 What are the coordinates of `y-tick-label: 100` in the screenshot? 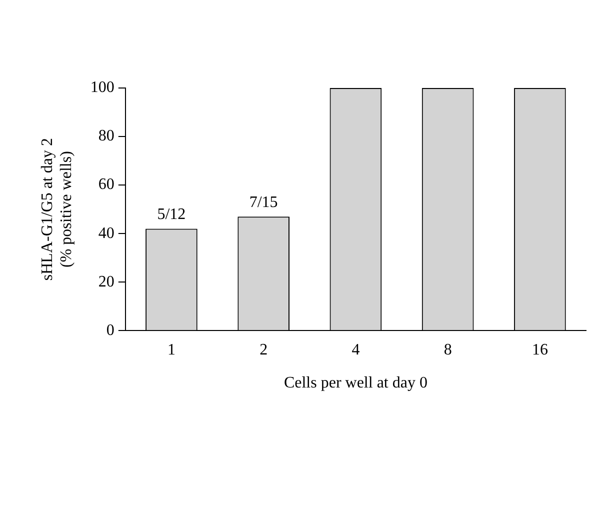 It's located at (102, 87).